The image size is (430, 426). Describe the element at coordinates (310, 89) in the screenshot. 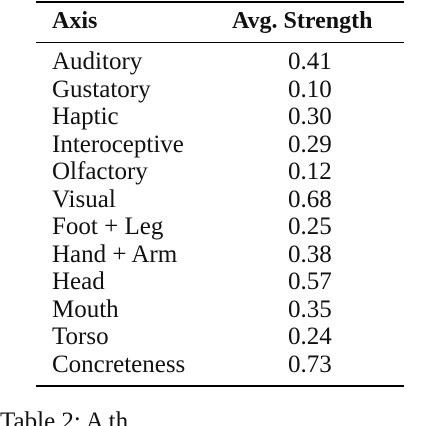

I see `row-value: 0.10` at that location.